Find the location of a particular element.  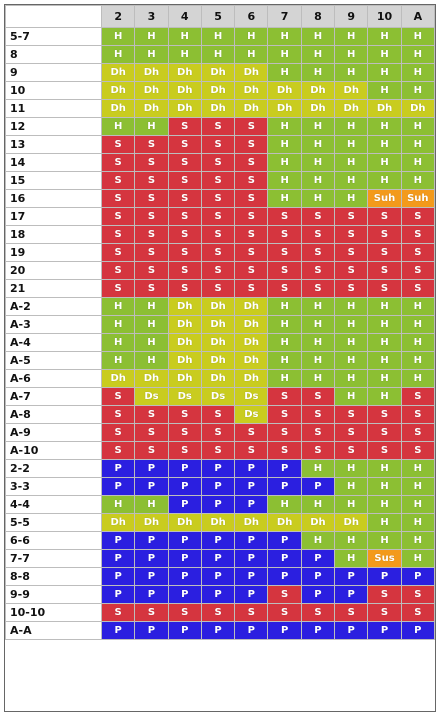

hand-row: 9-9 P P P P P S P P S S is located at coordinates (220, 594).